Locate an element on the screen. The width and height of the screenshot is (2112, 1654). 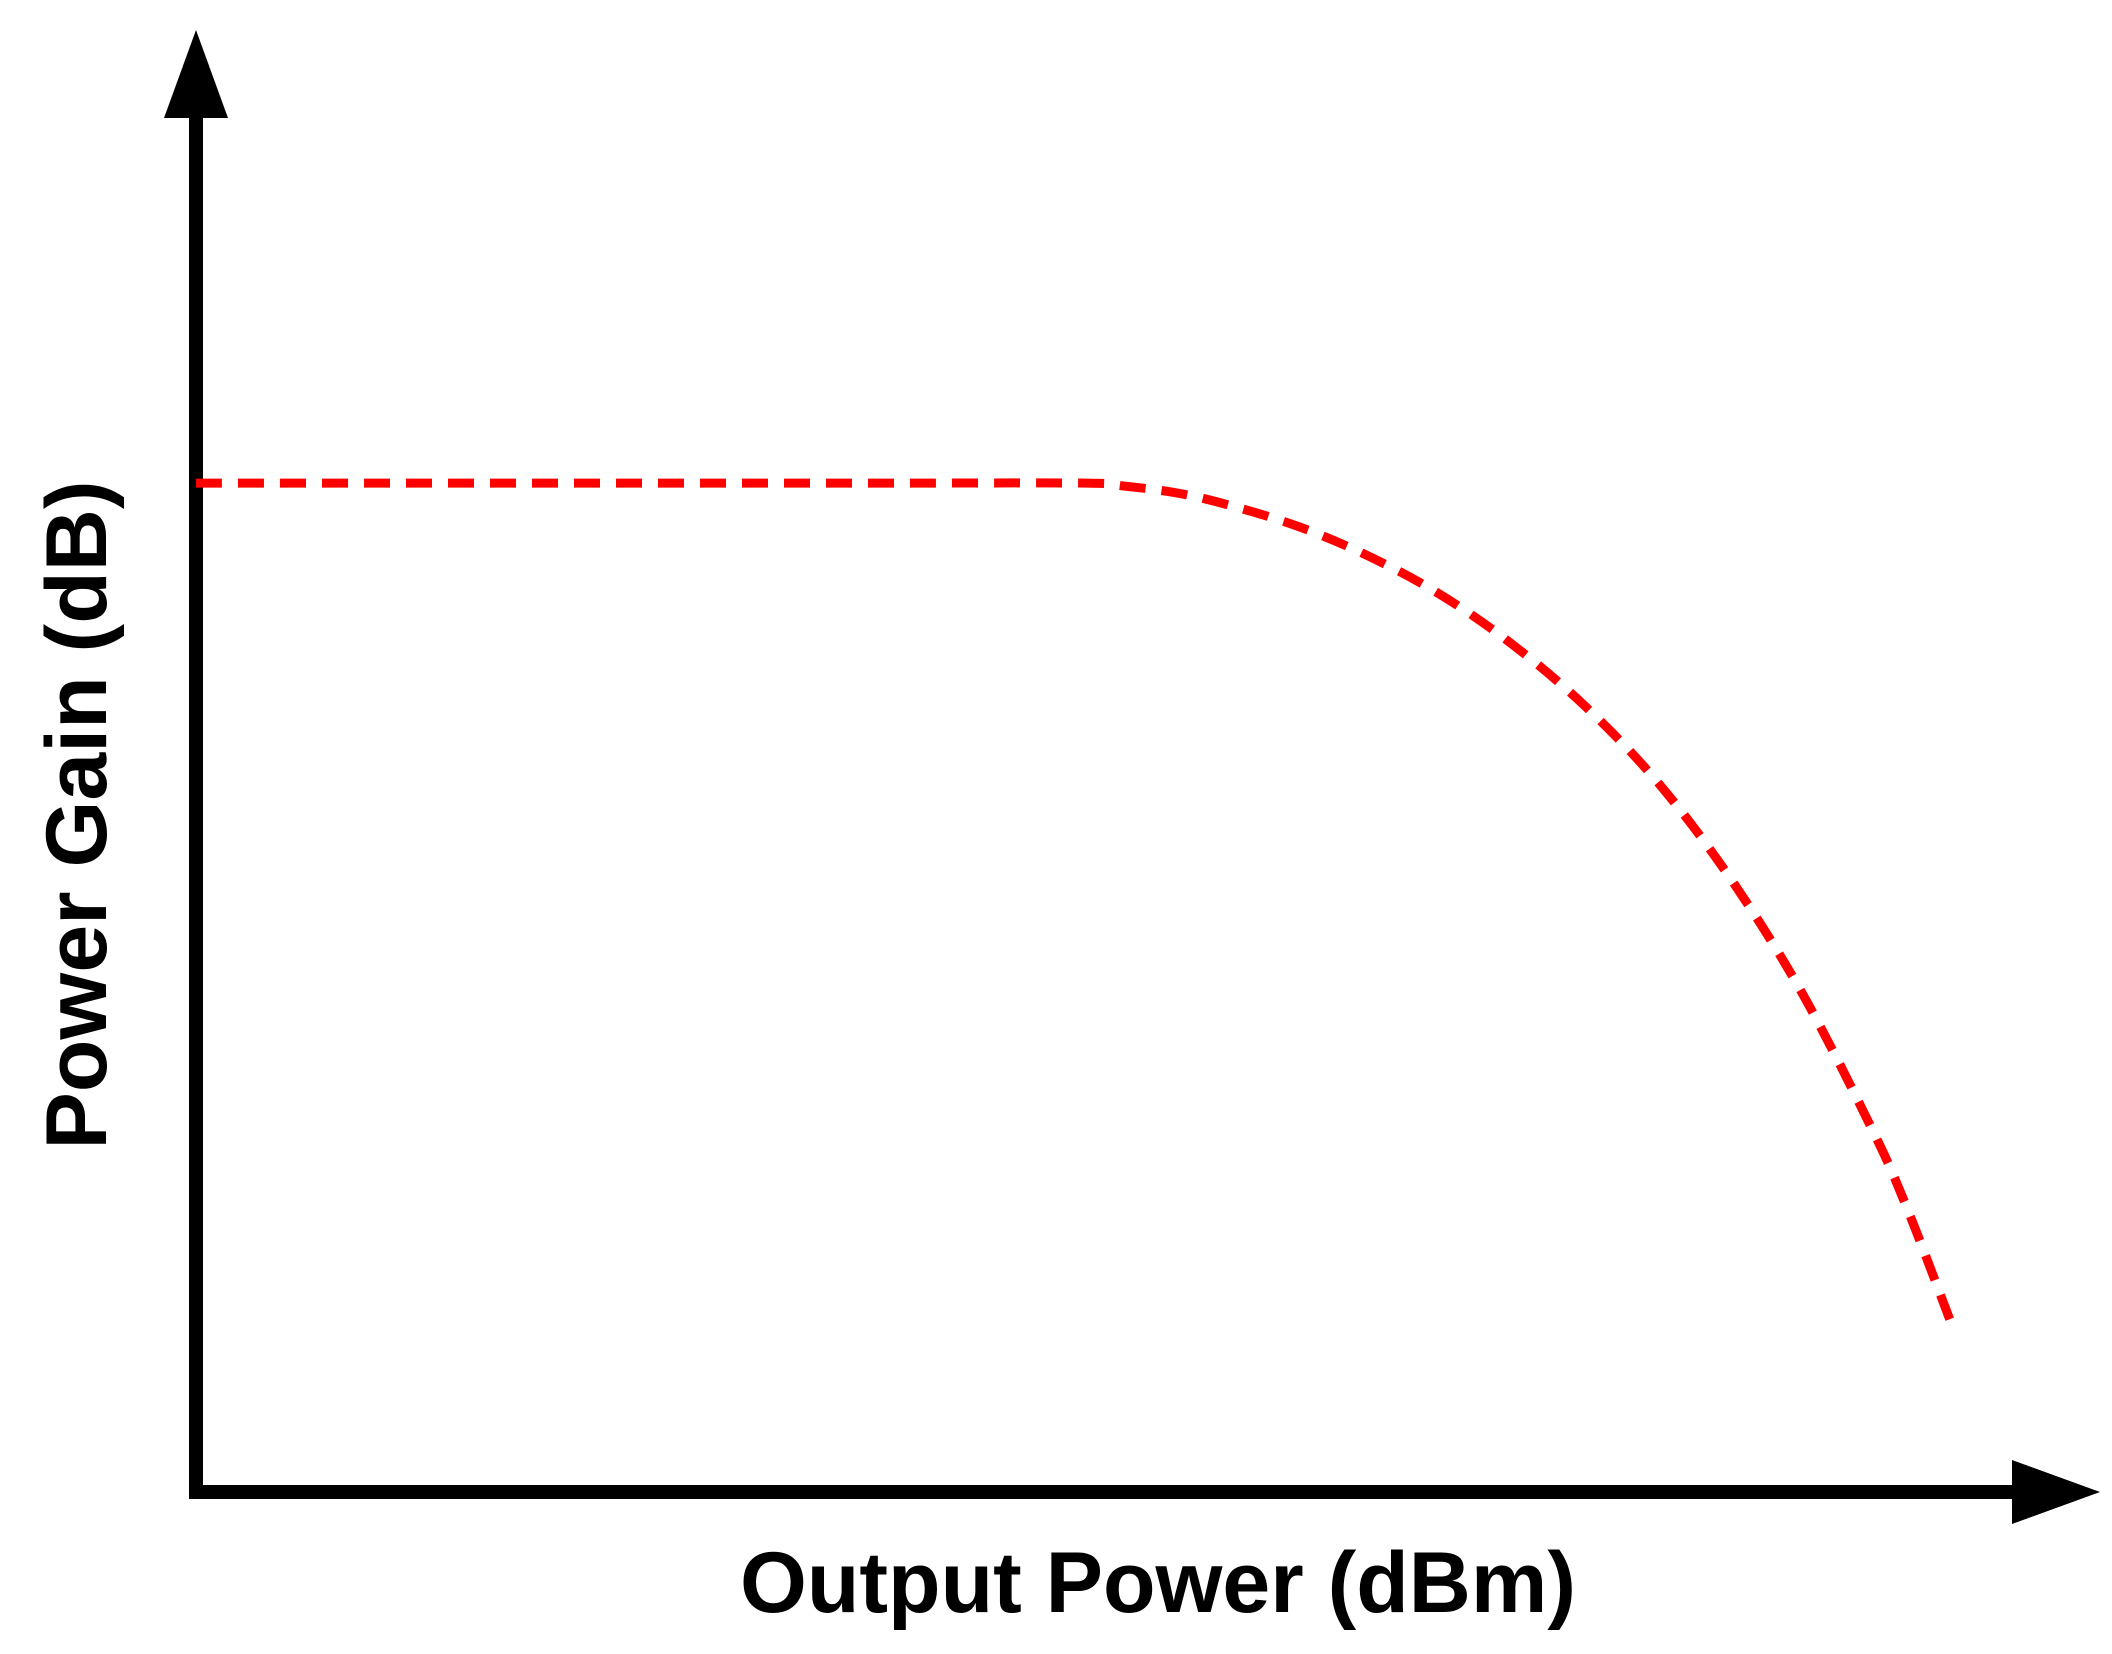
x-axis-arrow is located at coordinates (2056, 1492).